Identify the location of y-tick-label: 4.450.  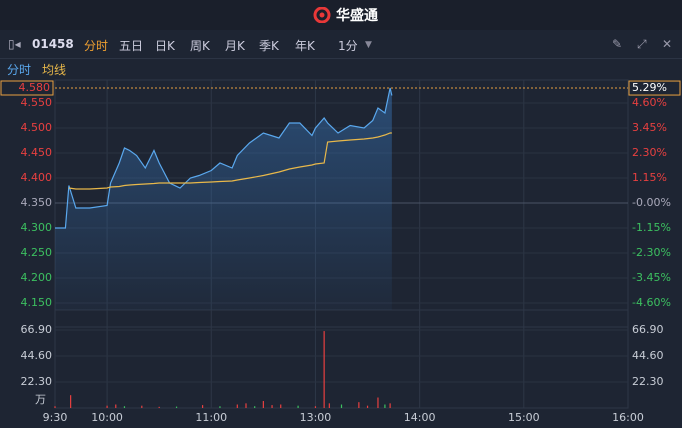
(37, 152).